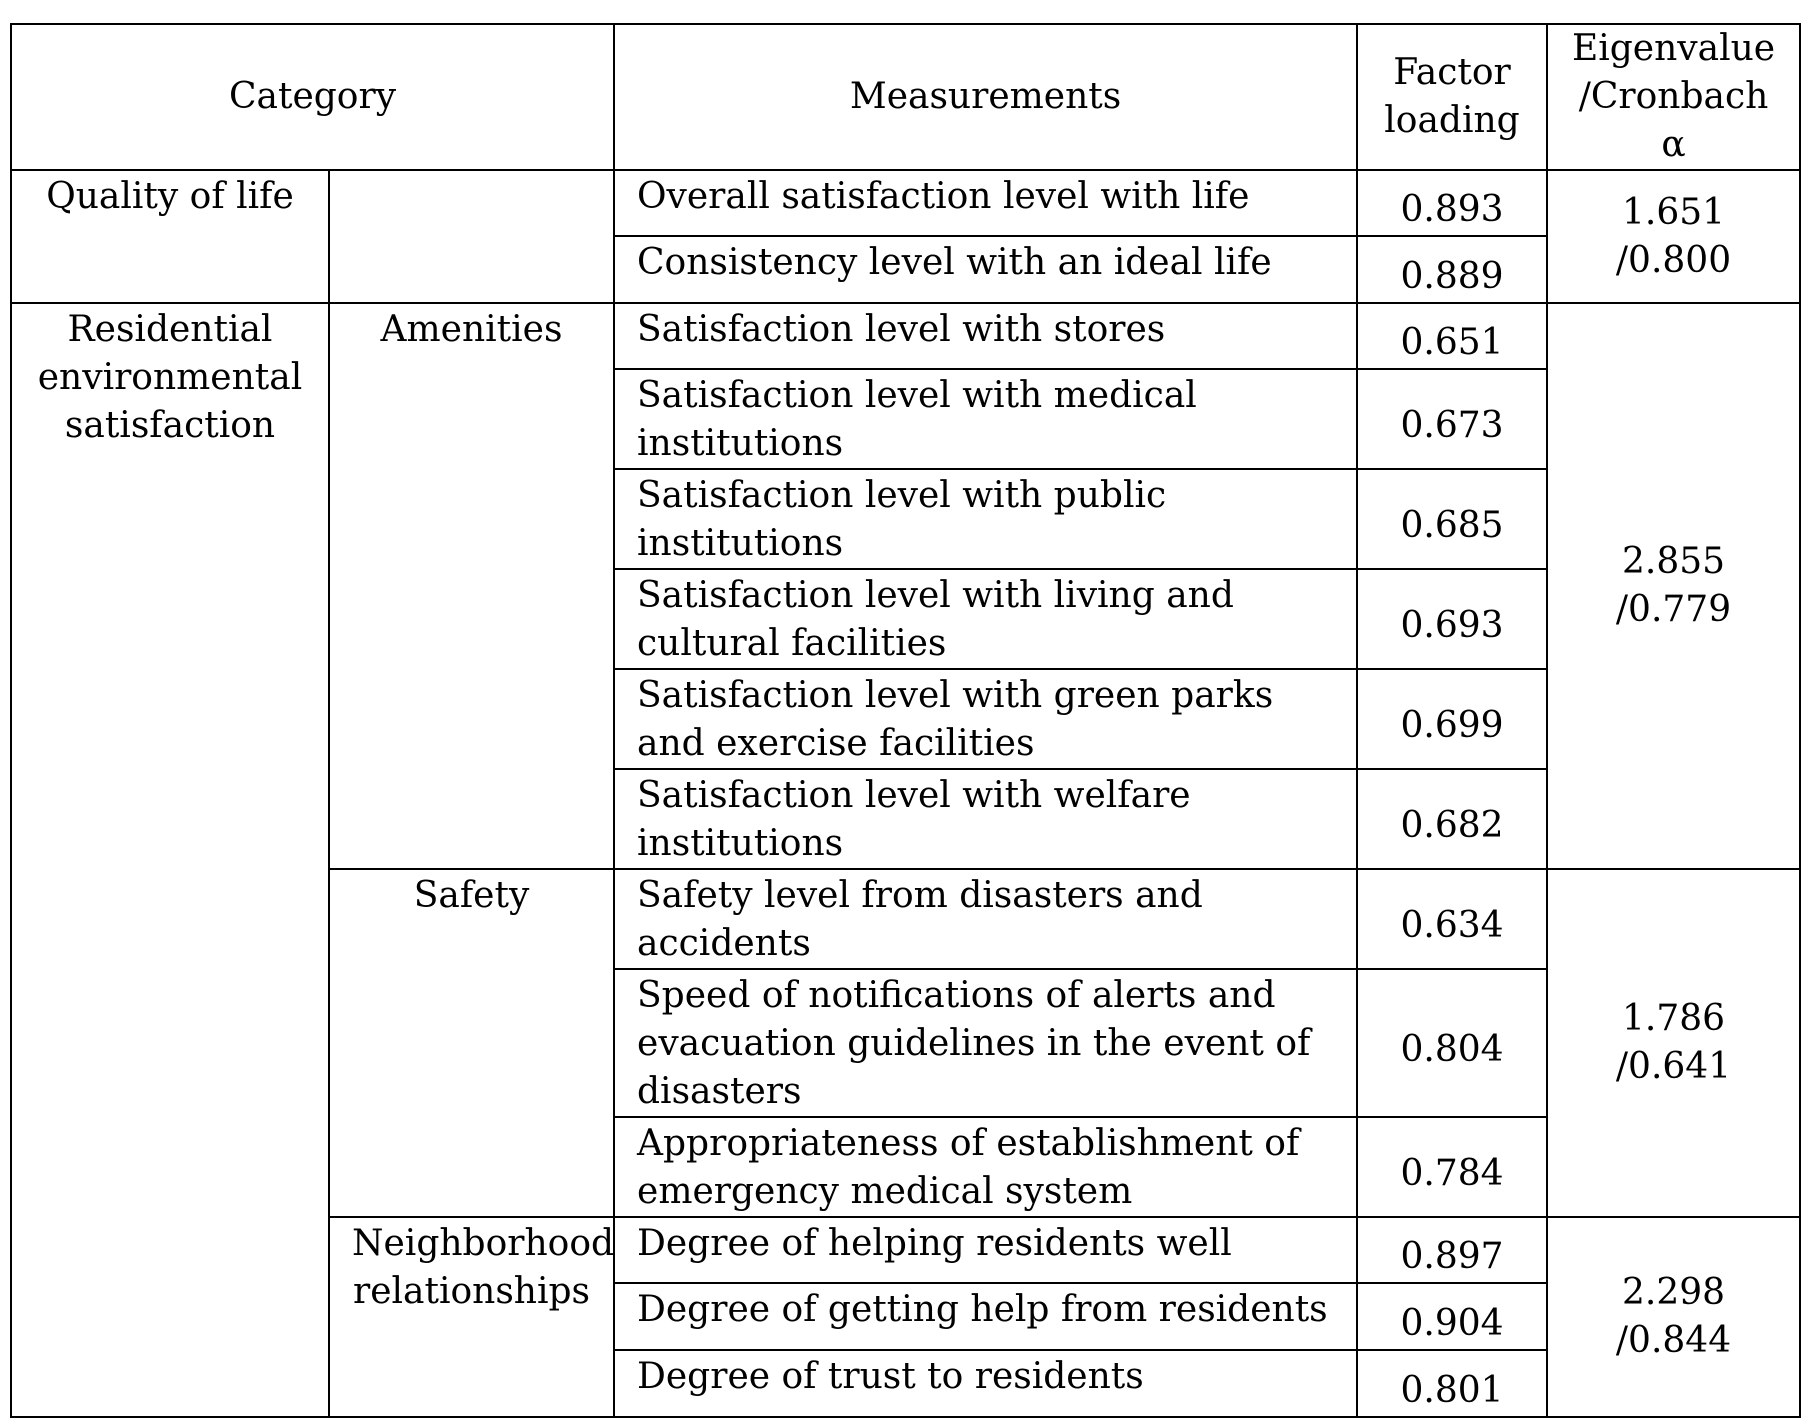 This screenshot has width=1802, height=1418. I want to click on header-eigenvalue-line1: Eigenvalue, so click(1673, 48).